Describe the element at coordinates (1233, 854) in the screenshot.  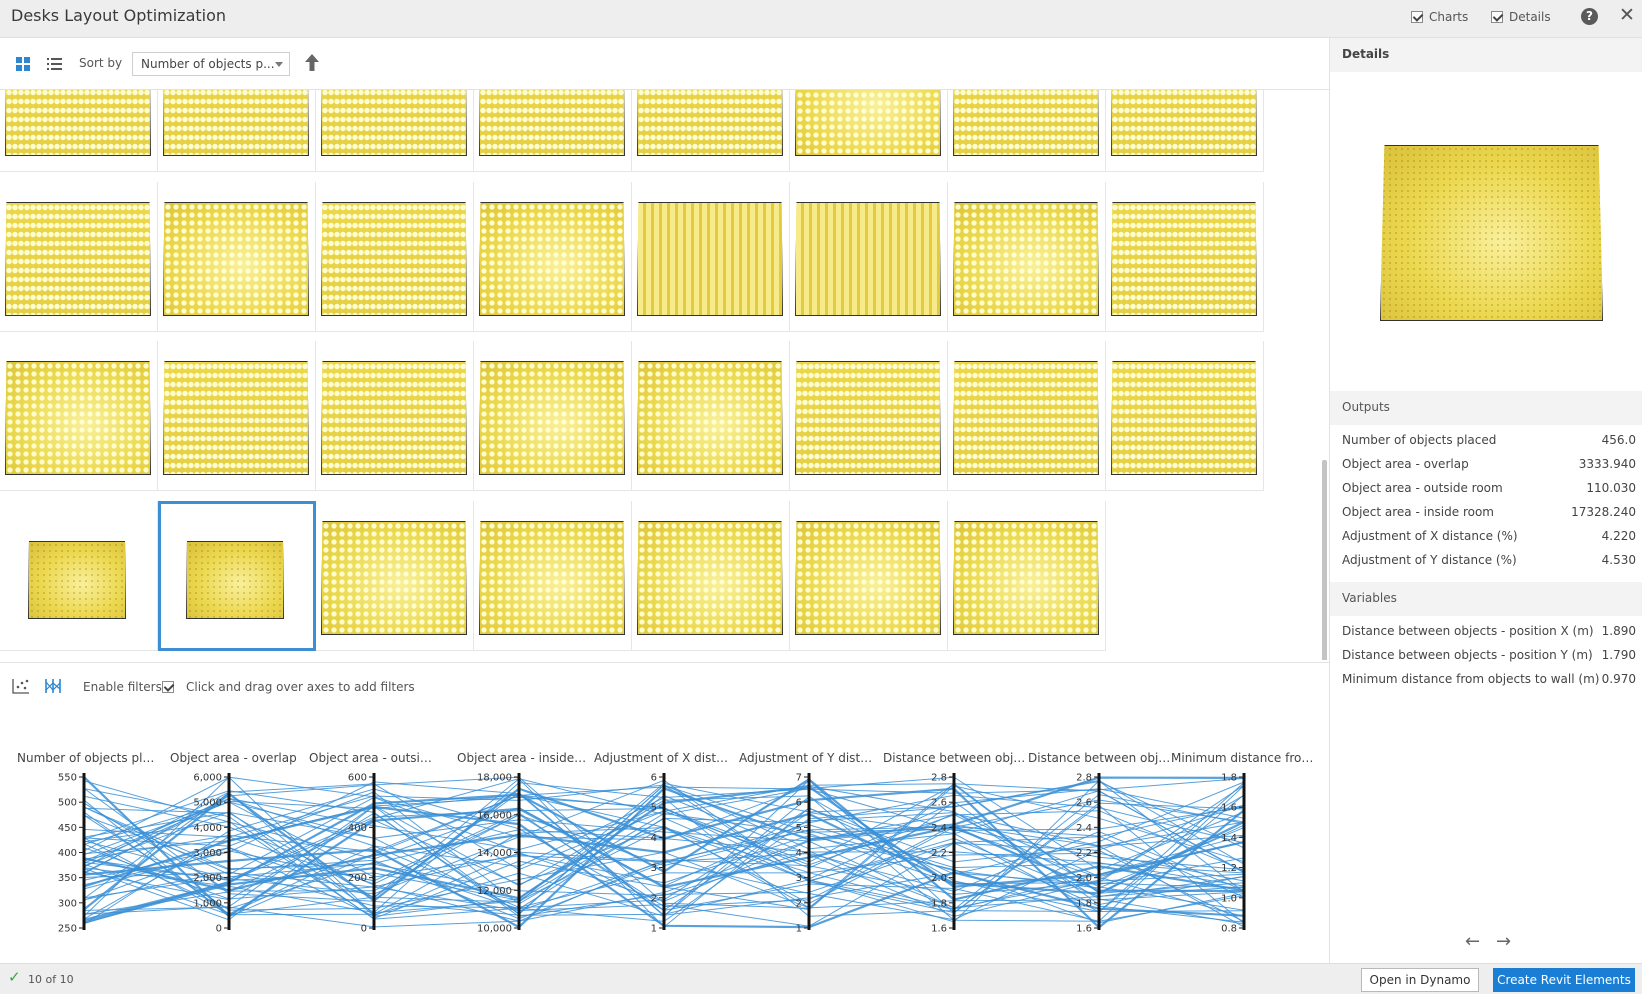
I see `parallel-axis: 1.8 1.6 1.4 1.2 1.0 0.8` at that location.